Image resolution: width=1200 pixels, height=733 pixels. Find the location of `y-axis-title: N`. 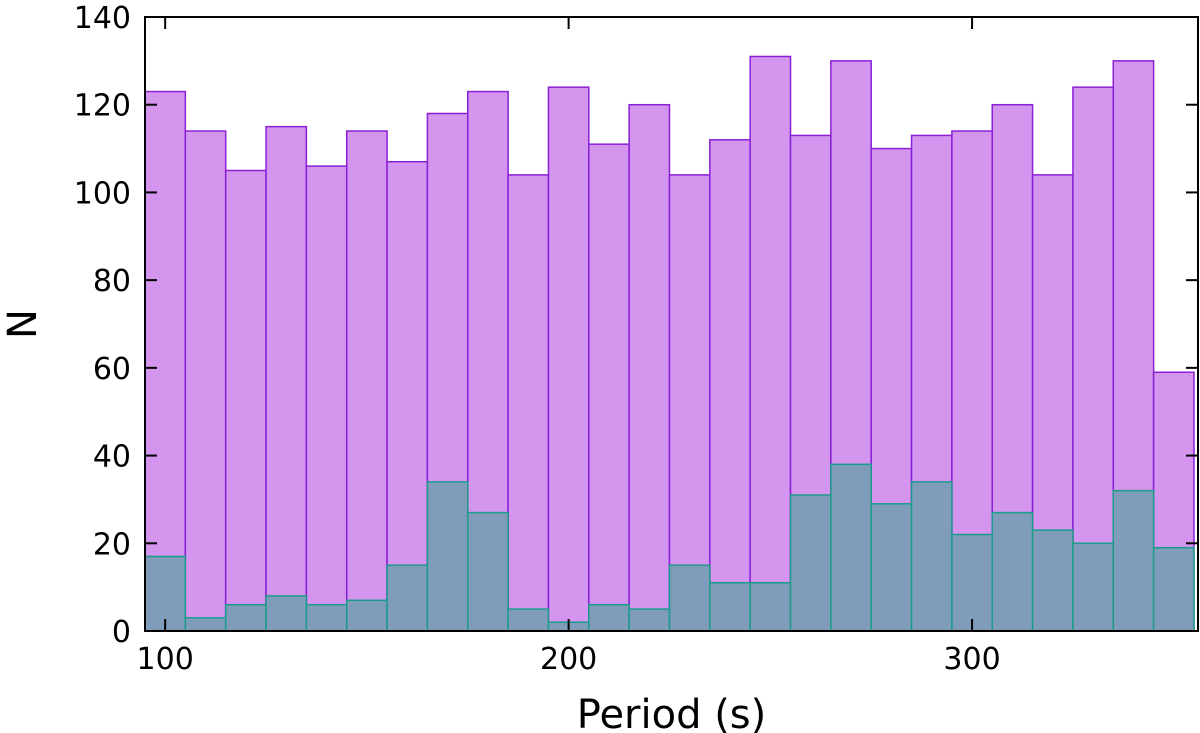

y-axis-title: N is located at coordinates (23, 324).